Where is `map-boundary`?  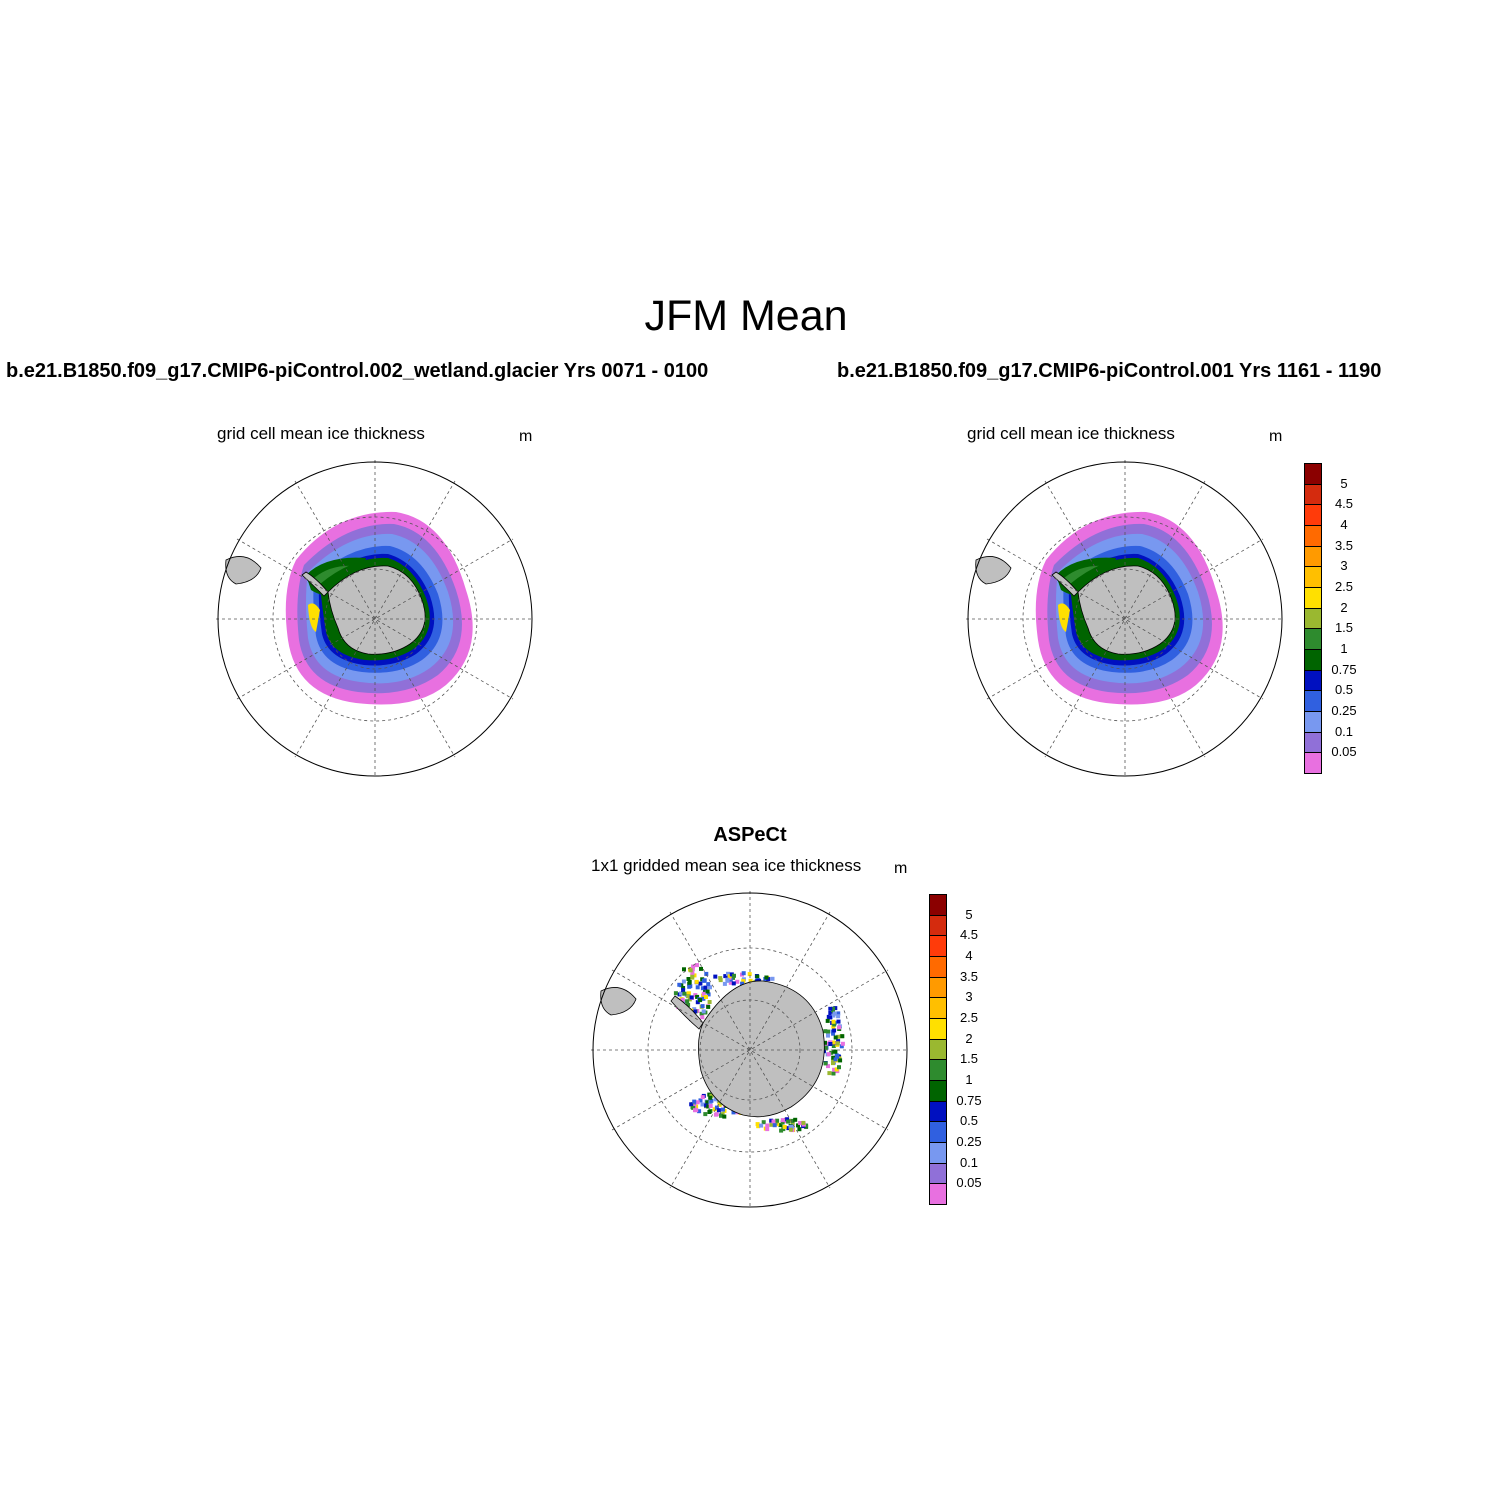
map-boundary is located at coordinates (750, 1050).